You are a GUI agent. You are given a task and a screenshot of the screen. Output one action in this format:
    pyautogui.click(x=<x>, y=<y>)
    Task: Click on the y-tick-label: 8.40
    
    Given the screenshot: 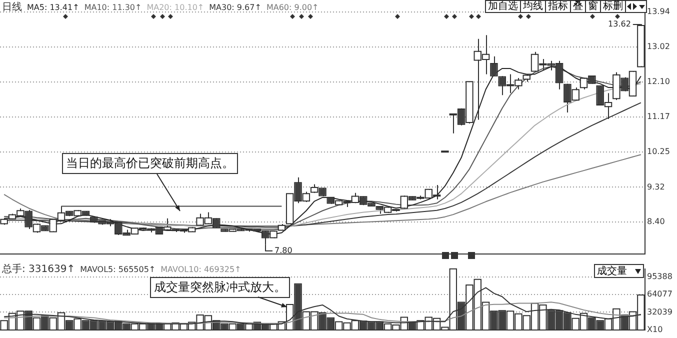 What is the action you would take?
    pyautogui.click(x=656, y=221)
    